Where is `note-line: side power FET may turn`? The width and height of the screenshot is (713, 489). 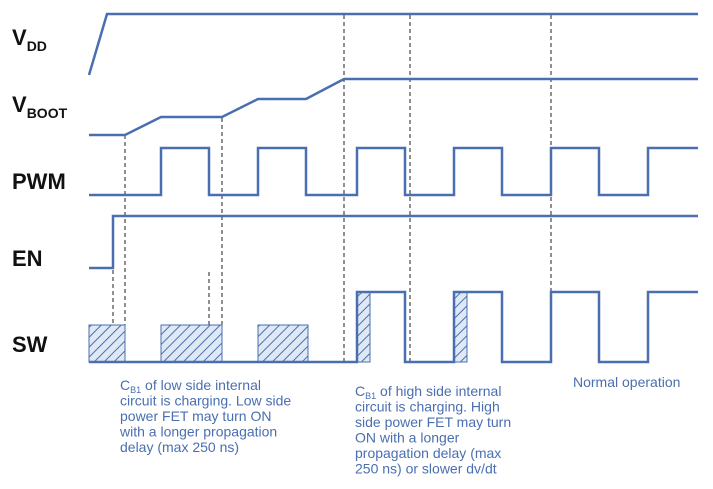 note-line: side power FET may turn is located at coordinates (433, 422).